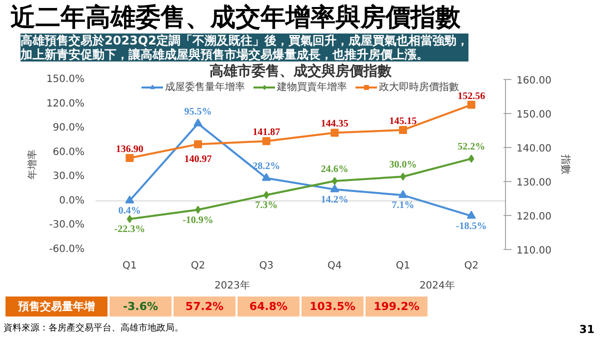 This screenshot has width=600, height=341. Describe the element at coordinates (403, 121) in the screenshot. I see `data-label: 145.15` at that location.